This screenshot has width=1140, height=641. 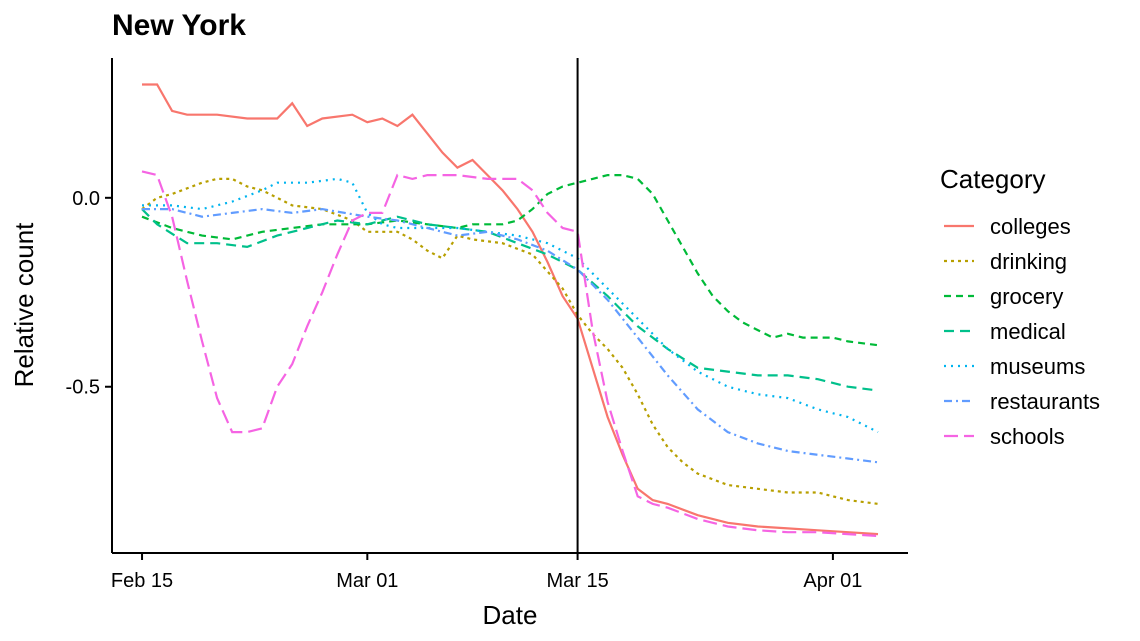 What do you see at coordinates (832, 581) in the screenshot?
I see `x-tick-label: Apr 01` at bounding box center [832, 581].